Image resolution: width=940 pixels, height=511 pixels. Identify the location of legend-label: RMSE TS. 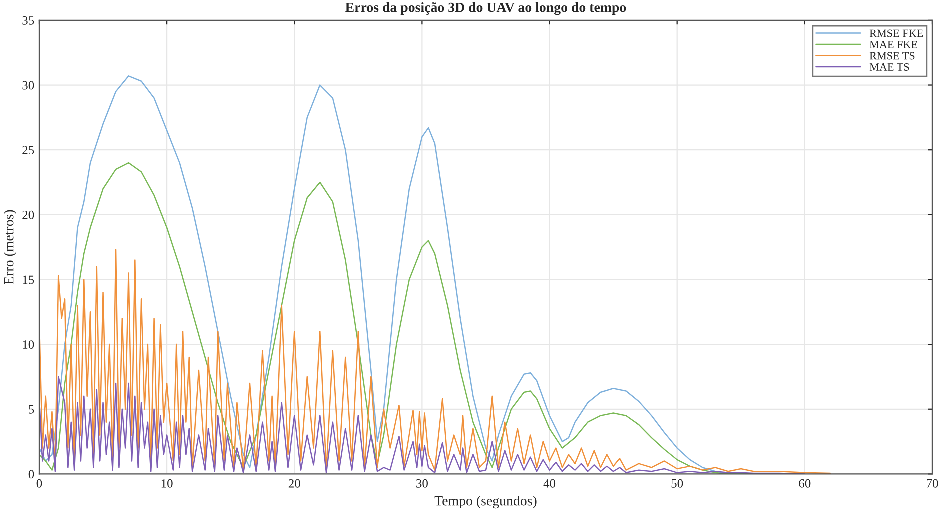
(892, 56).